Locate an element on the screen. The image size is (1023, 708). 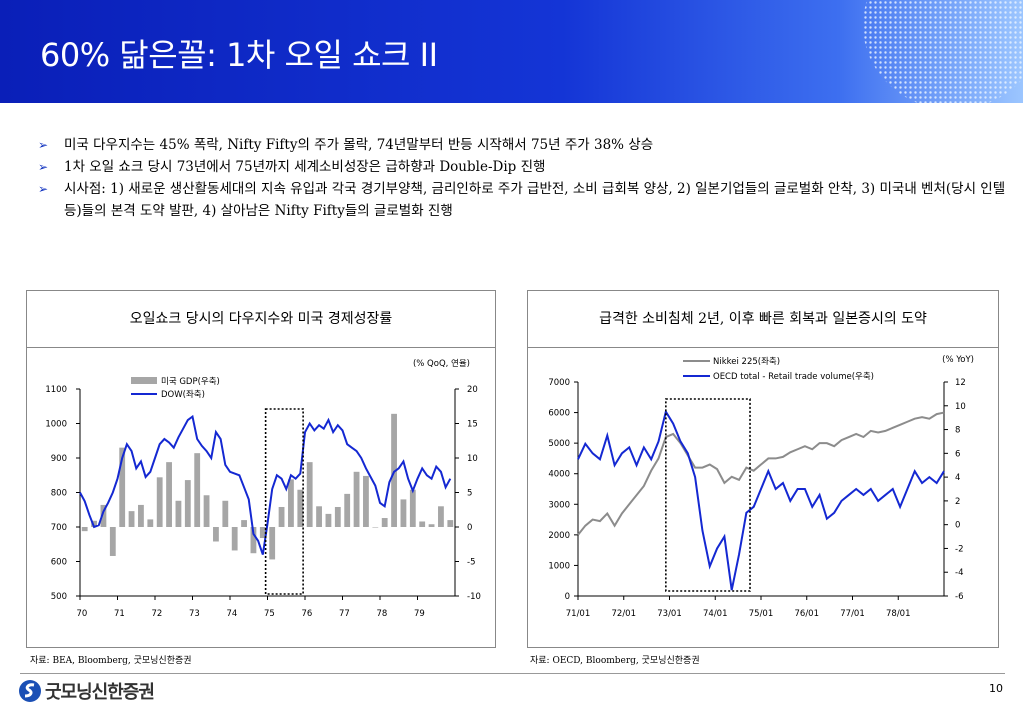
company-logo: 굿모닝신한증권 is located at coordinates (86, 691).